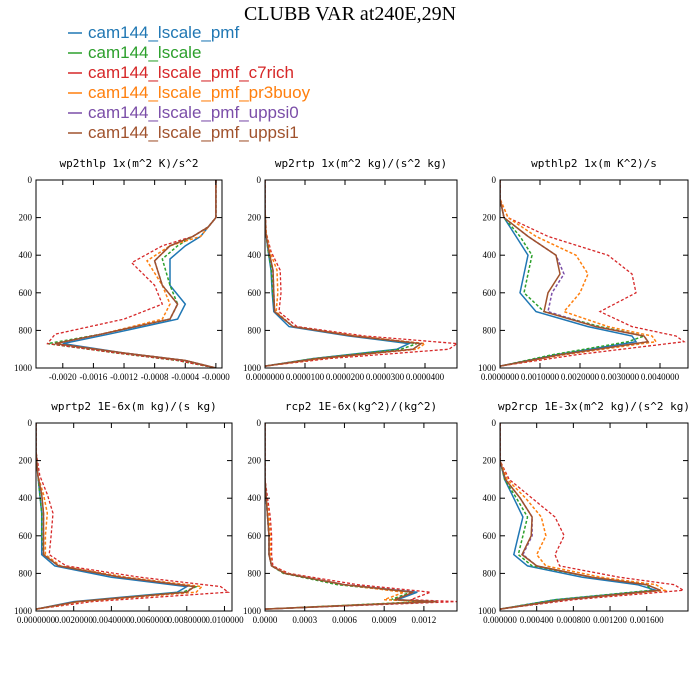  I want to click on x-tick-label: 0.0000400, so click(425, 377).